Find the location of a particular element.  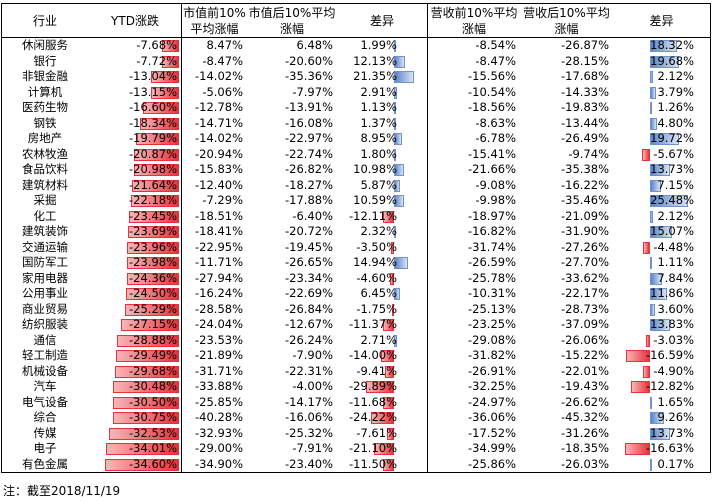

mc-bottom-value: -22.97% is located at coordinates (309, 138).